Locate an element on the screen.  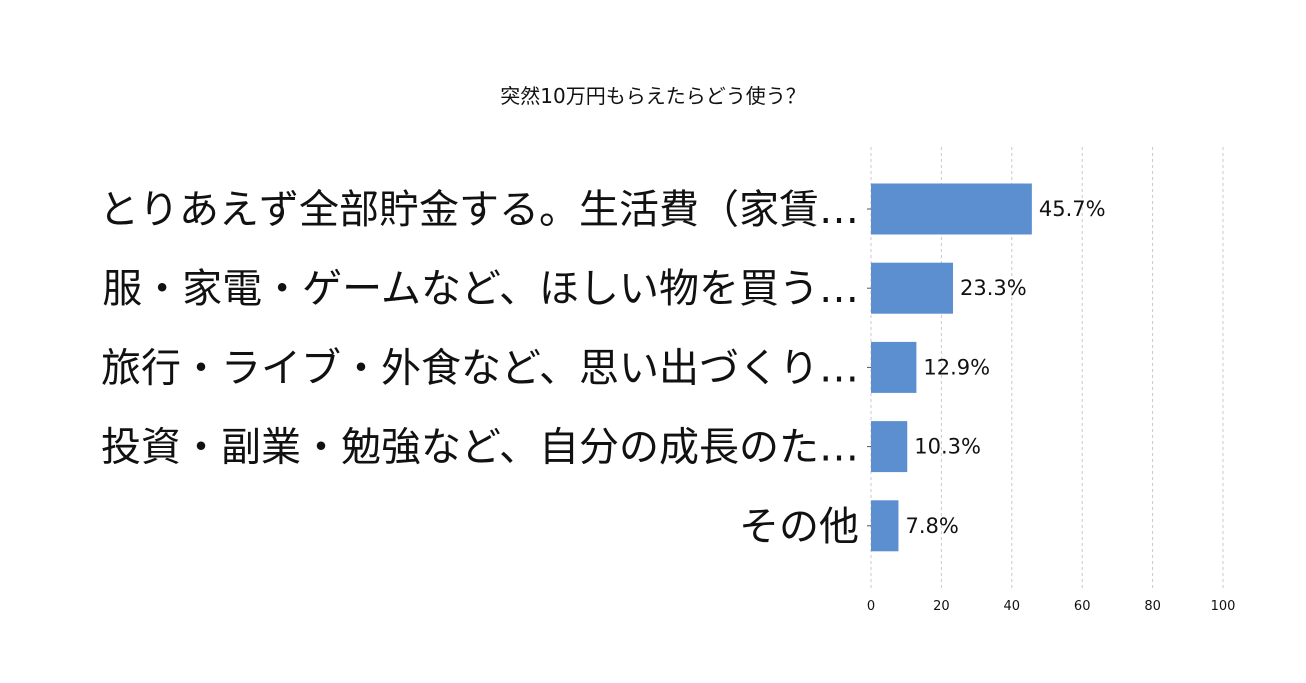
x-tick-label-80: 80 is located at coordinates (1152, 606).